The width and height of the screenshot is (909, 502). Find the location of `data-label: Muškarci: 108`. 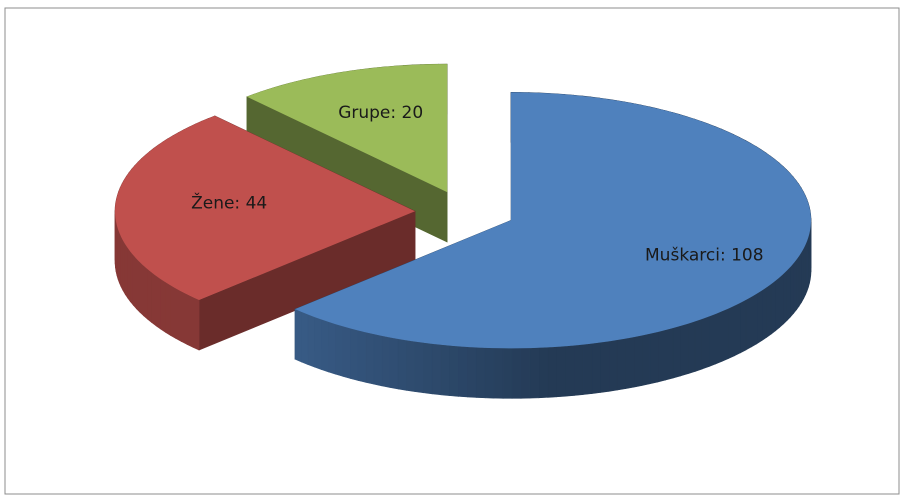

data-label: Muškarci: 108 is located at coordinates (704, 255).